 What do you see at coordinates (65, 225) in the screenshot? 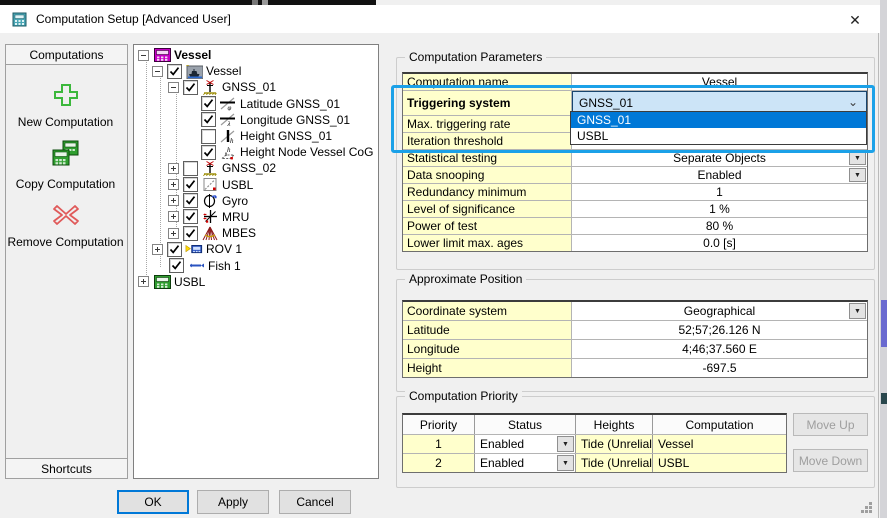
I see `remove-computation-button: Remove Computation` at bounding box center [65, 225].